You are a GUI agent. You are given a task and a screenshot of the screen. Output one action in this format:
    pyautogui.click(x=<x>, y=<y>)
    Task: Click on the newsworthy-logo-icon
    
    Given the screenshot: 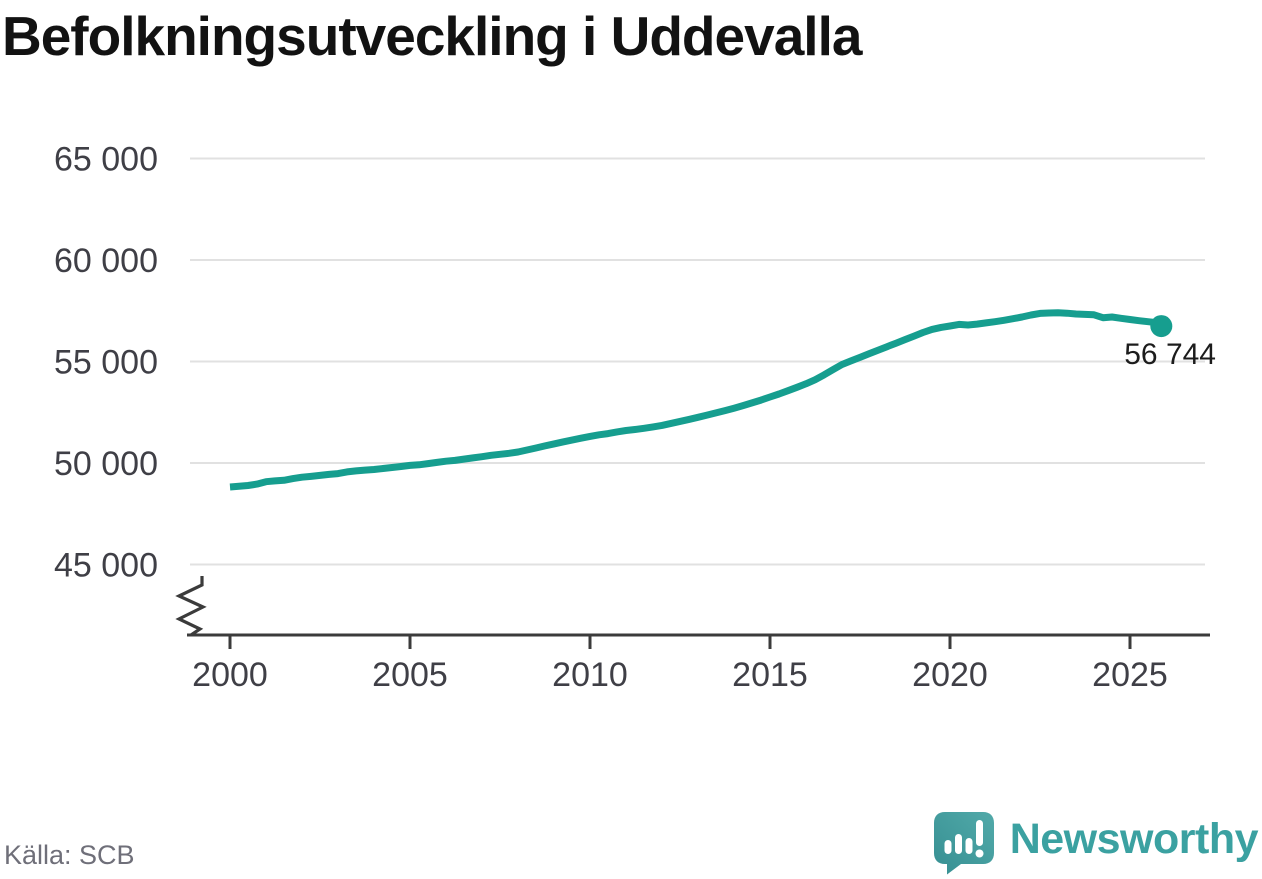 What is the action you would take?
    pyautogui.click(x=963, y=843)
    